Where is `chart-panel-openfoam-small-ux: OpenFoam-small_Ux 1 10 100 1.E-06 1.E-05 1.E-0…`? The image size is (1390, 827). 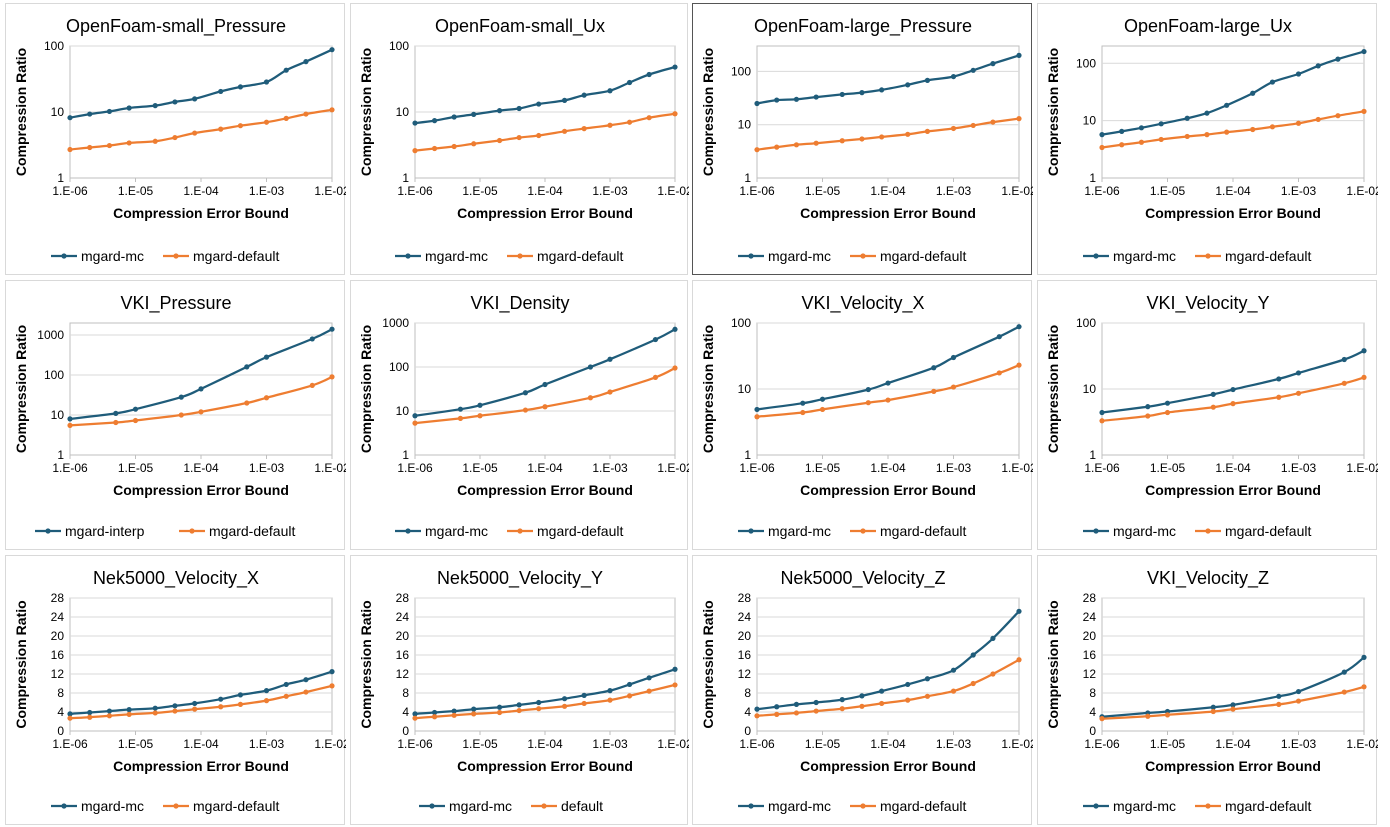 chart-panel-openfoam-small-ux: OpenFoam-small_Ux 1 10 100 1.E-06 1.E-05 1.E-0… is located at coordinates (519, 139).